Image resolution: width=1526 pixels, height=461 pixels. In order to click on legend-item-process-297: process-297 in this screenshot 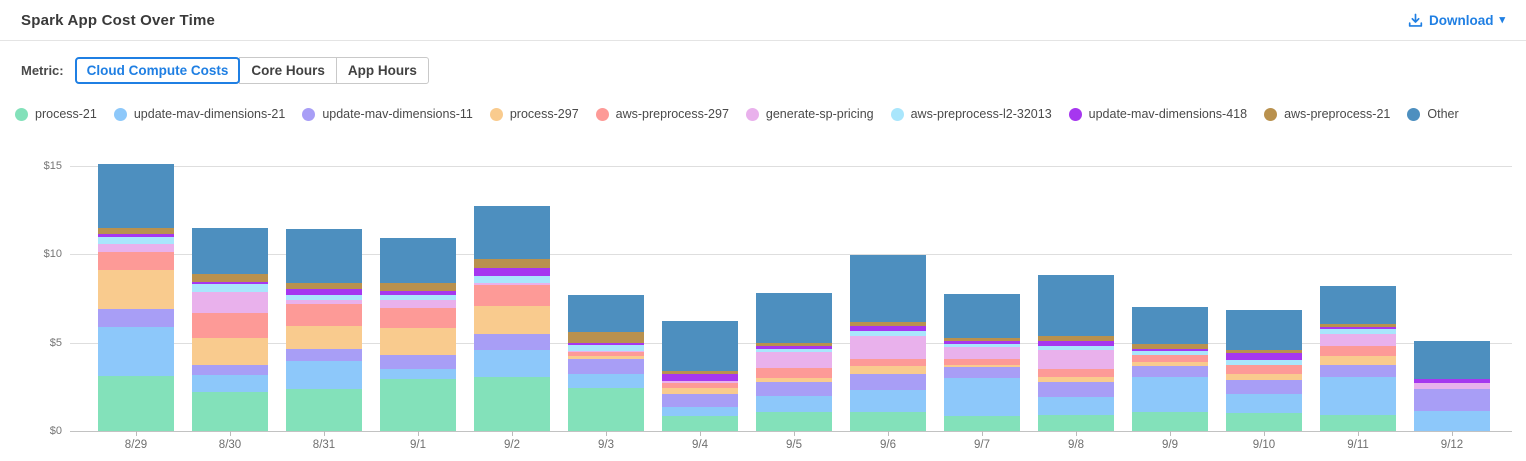, I will do `click(534, 114)`.